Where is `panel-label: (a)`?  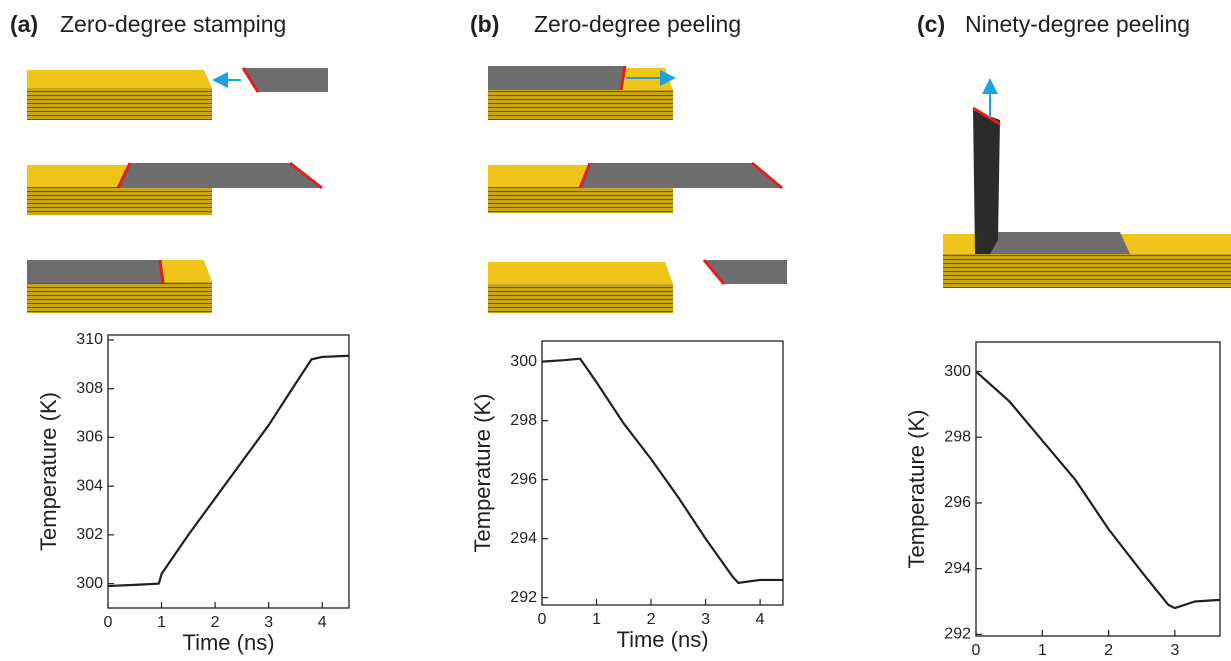
panel-label: (a) is located at coordinates (24, 24).